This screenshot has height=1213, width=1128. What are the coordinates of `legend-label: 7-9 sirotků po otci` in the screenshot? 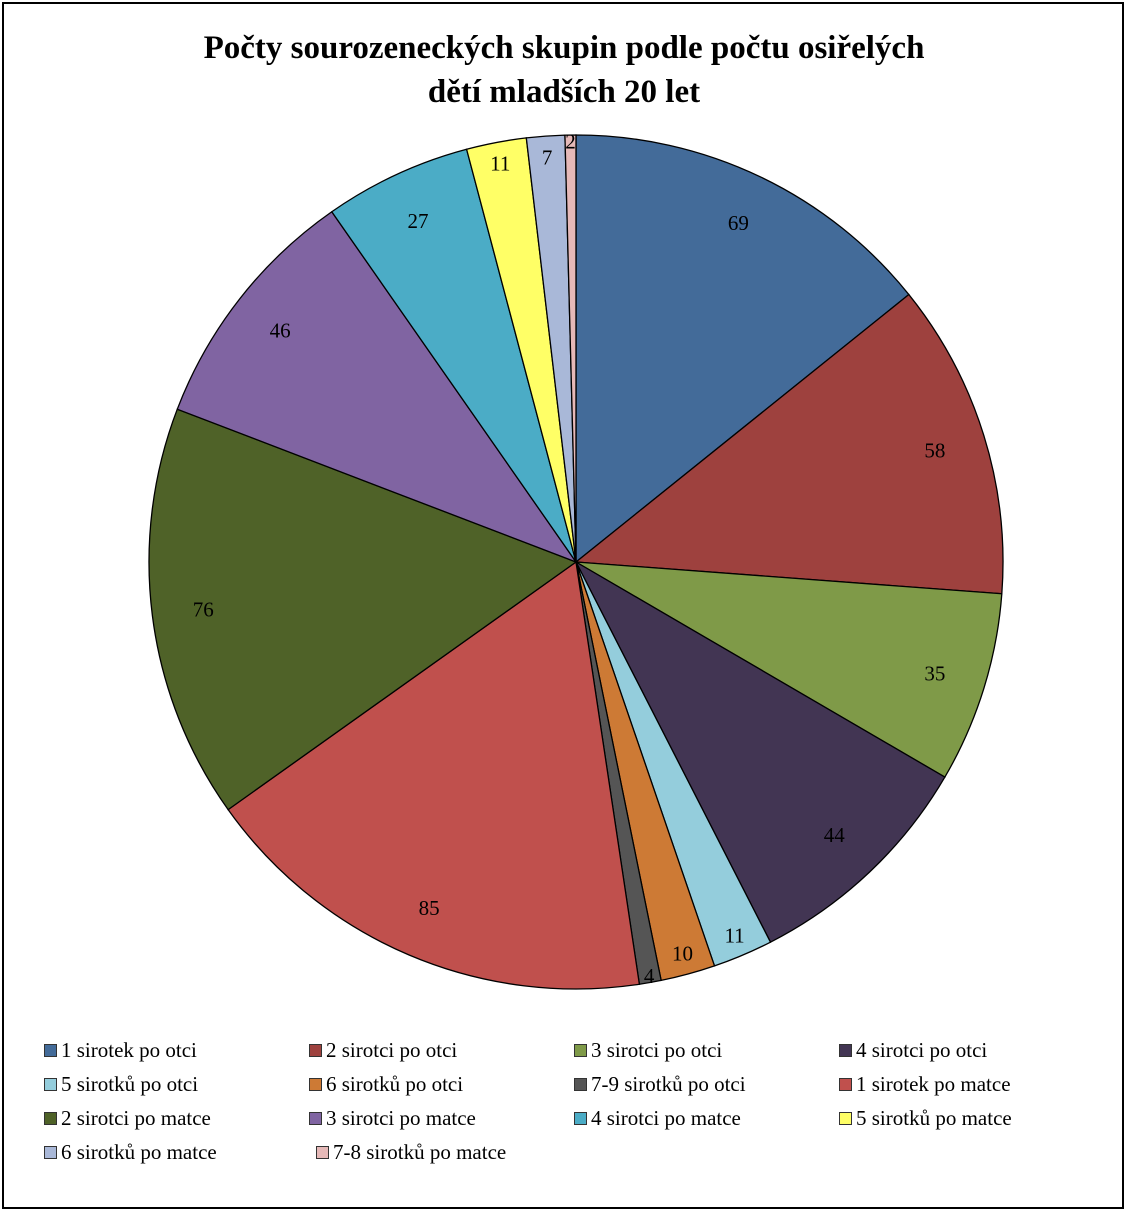 It's located at (668, 1083).